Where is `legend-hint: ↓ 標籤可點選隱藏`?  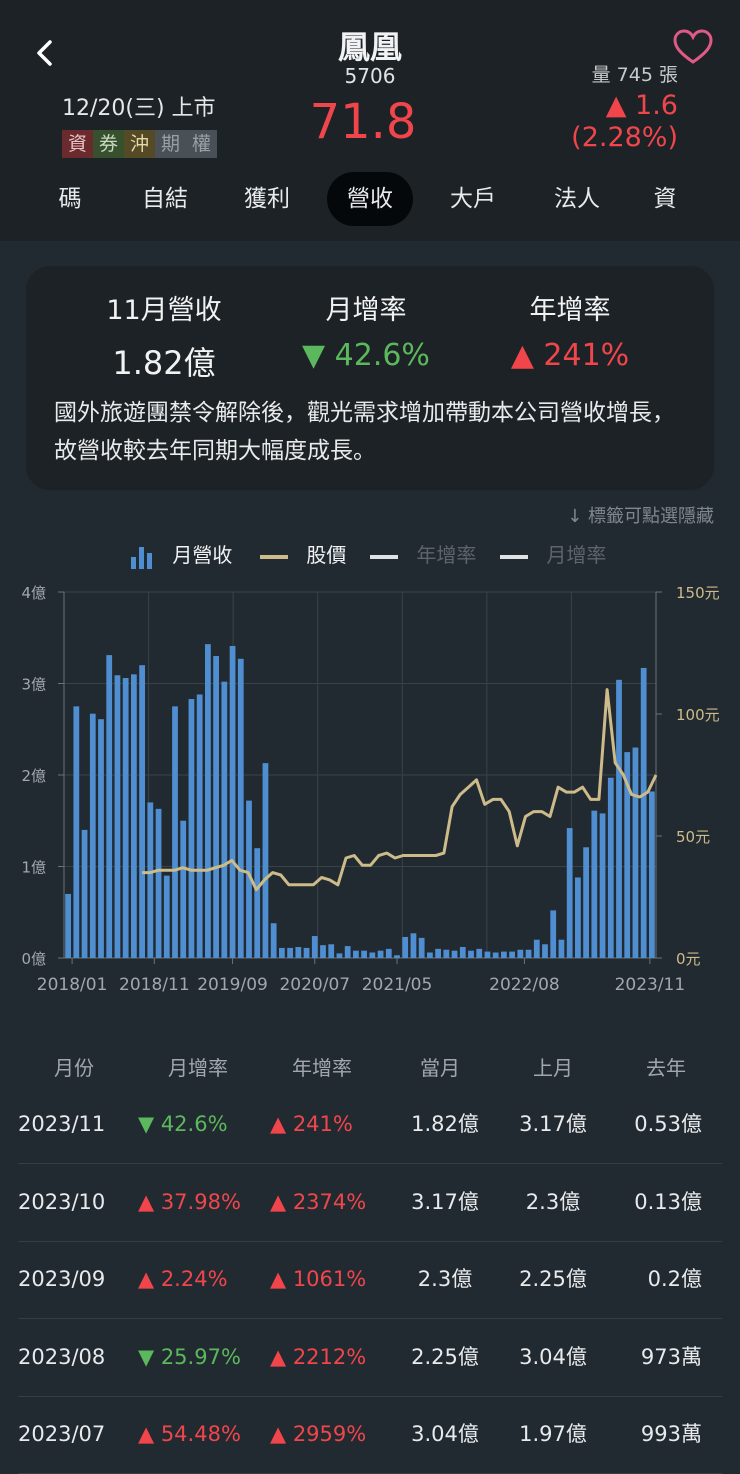
legend-hint: ↓ 標籤可點選隱藏 is located at coordinates (640, 516).